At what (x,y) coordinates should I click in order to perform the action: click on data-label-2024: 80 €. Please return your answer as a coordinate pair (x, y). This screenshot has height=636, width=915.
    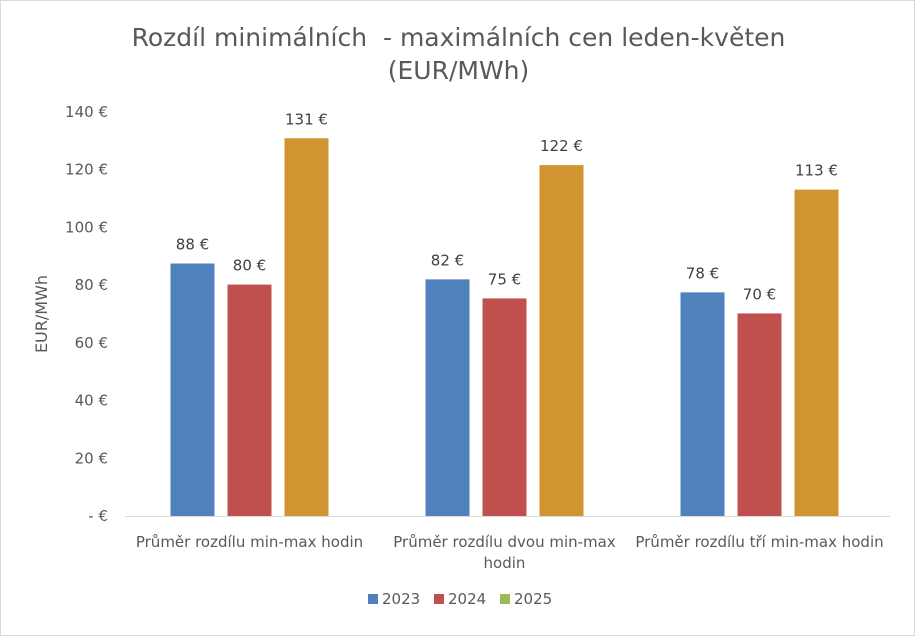
    Looking at the image, I should click on (249, 266).